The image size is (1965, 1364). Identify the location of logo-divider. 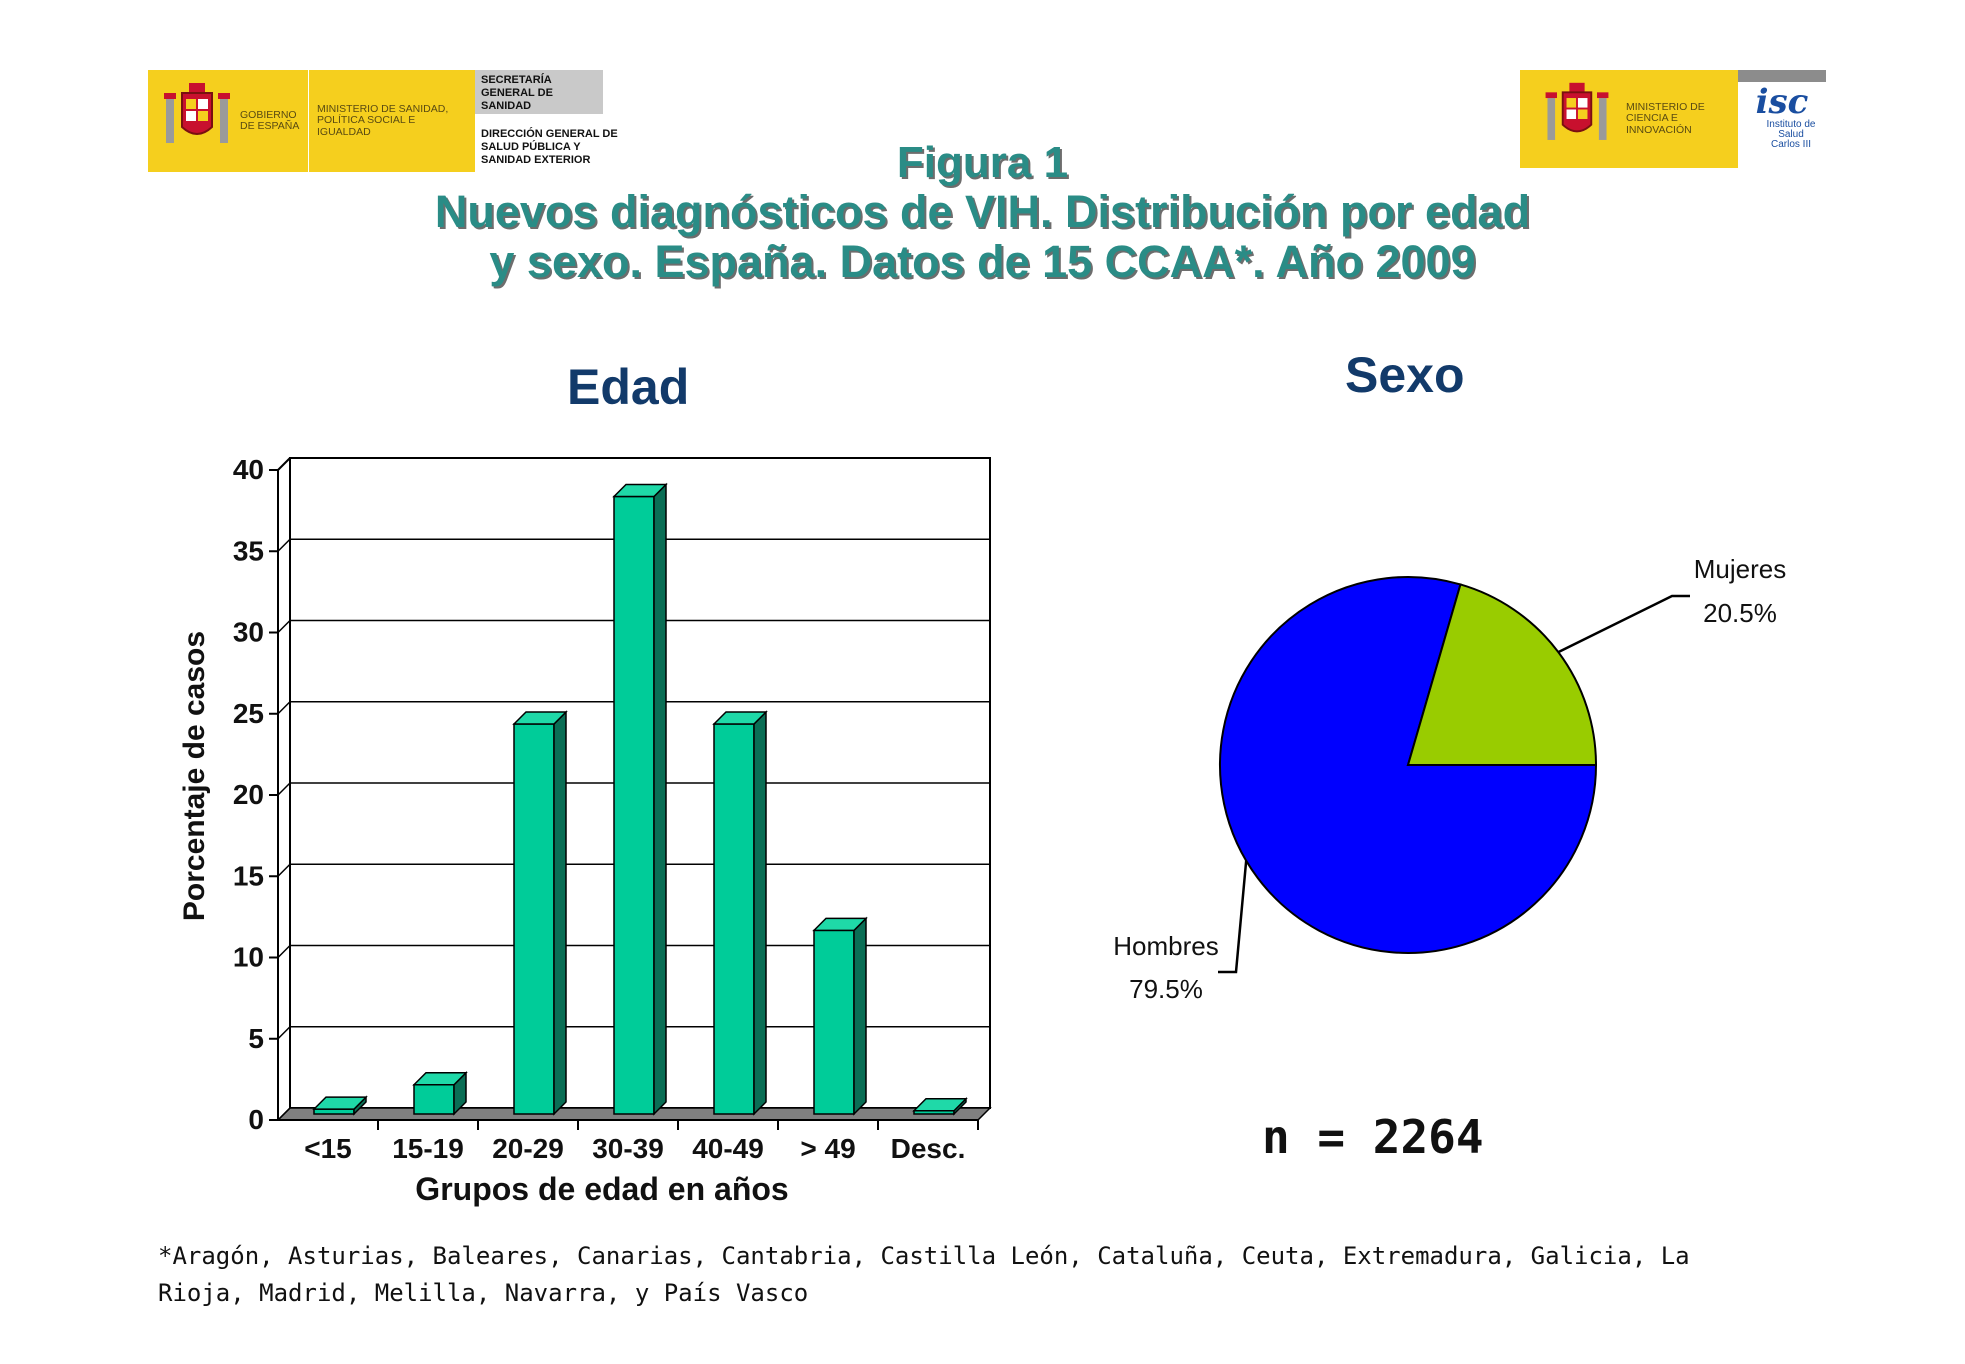
(308, 121).